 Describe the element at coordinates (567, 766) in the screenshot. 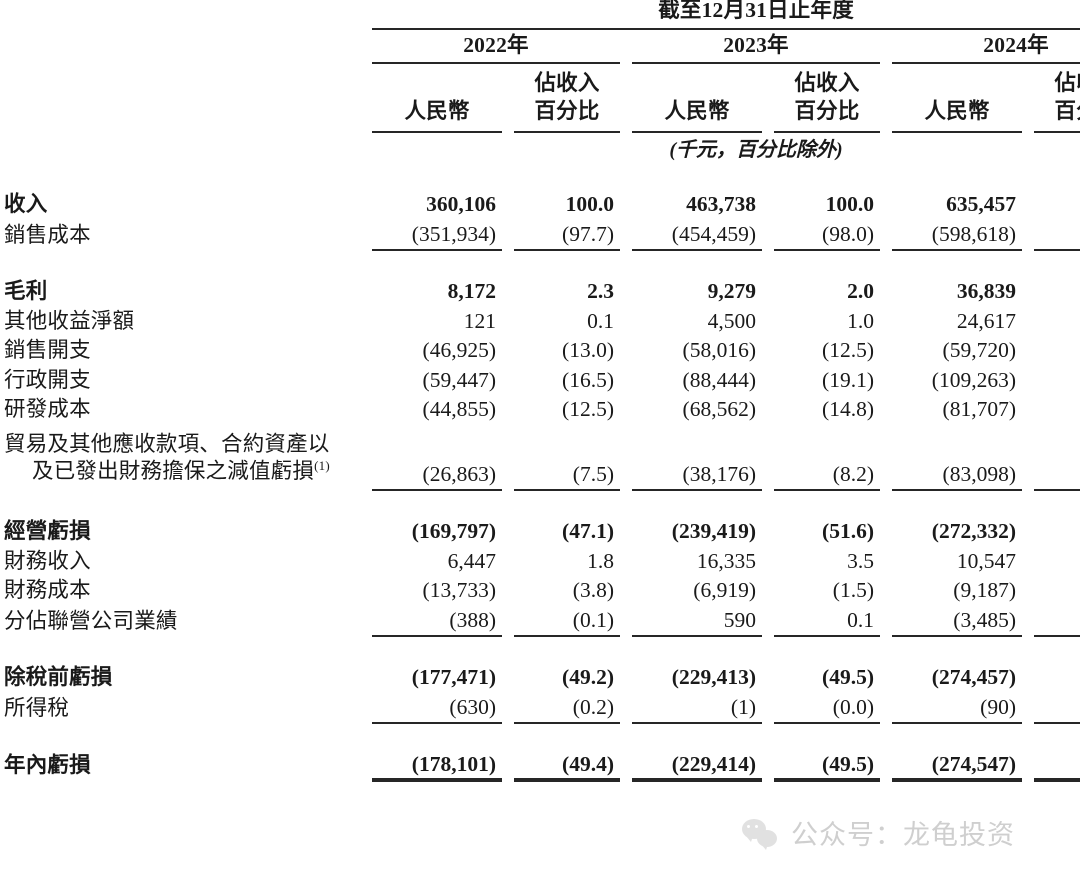

I see `row-value: (49.4)` at that location.